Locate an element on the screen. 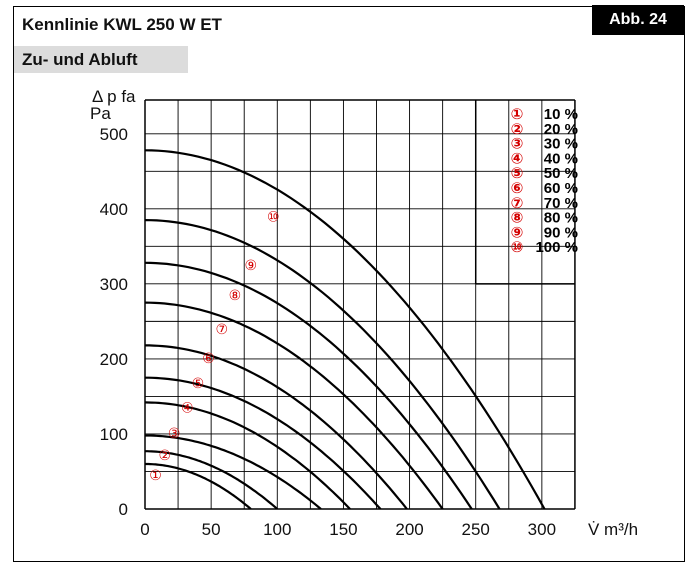  legend-label: 60 % is located at coordinates (561, 188).